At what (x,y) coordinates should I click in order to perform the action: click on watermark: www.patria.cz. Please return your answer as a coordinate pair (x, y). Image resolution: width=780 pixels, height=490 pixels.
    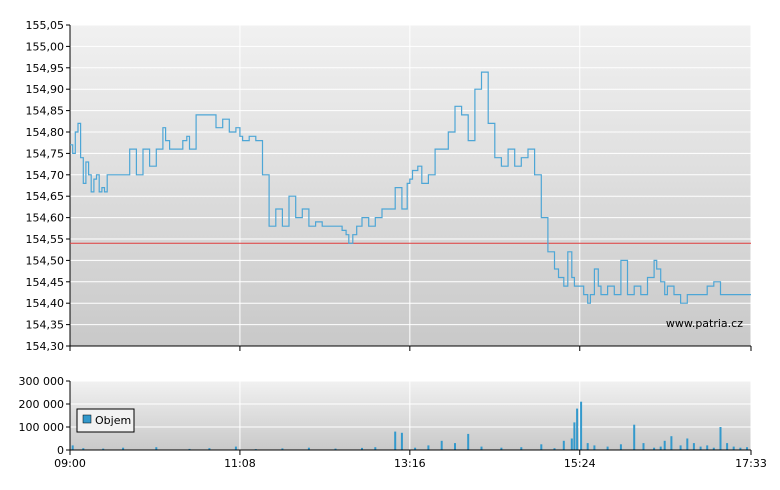
    Looking at the image, I should click on (704, 323).